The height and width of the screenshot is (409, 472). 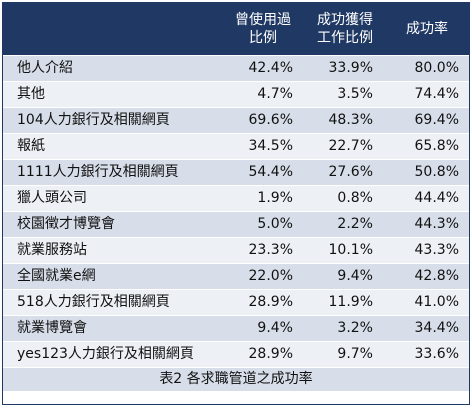 I want to click on header-success-rate-line-1: 成功率, so click(x=427, y=29).